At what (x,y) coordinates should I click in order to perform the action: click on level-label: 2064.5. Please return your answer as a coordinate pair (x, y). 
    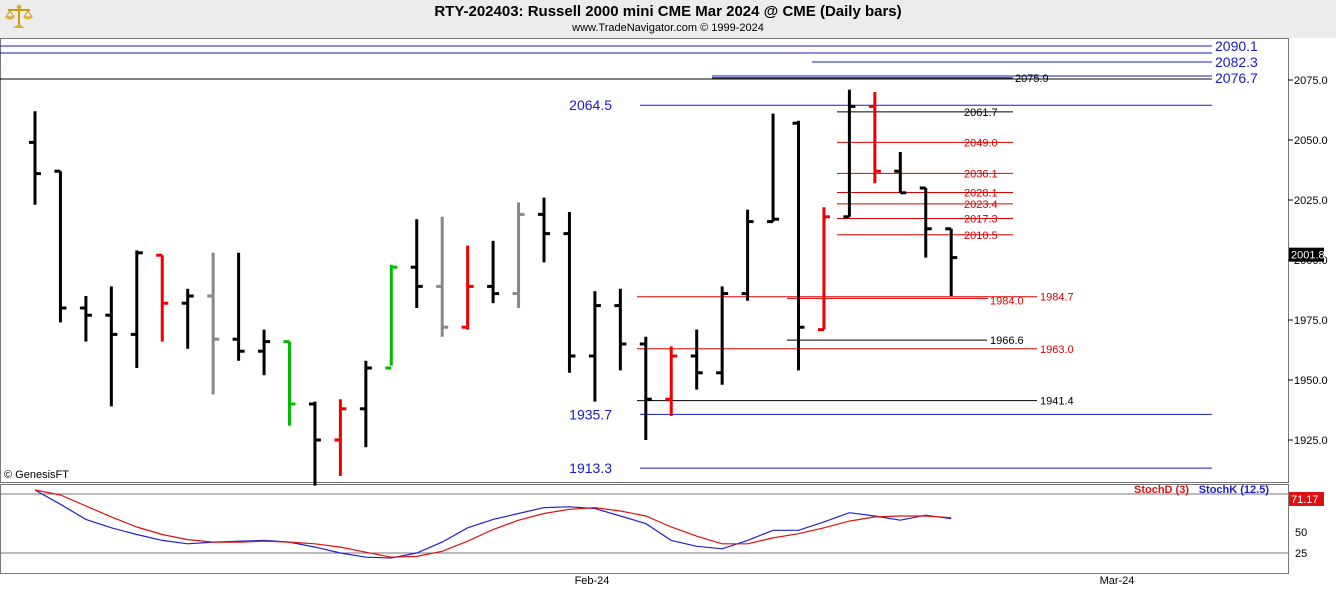
    Looking at the image, I should click on (590, 105).